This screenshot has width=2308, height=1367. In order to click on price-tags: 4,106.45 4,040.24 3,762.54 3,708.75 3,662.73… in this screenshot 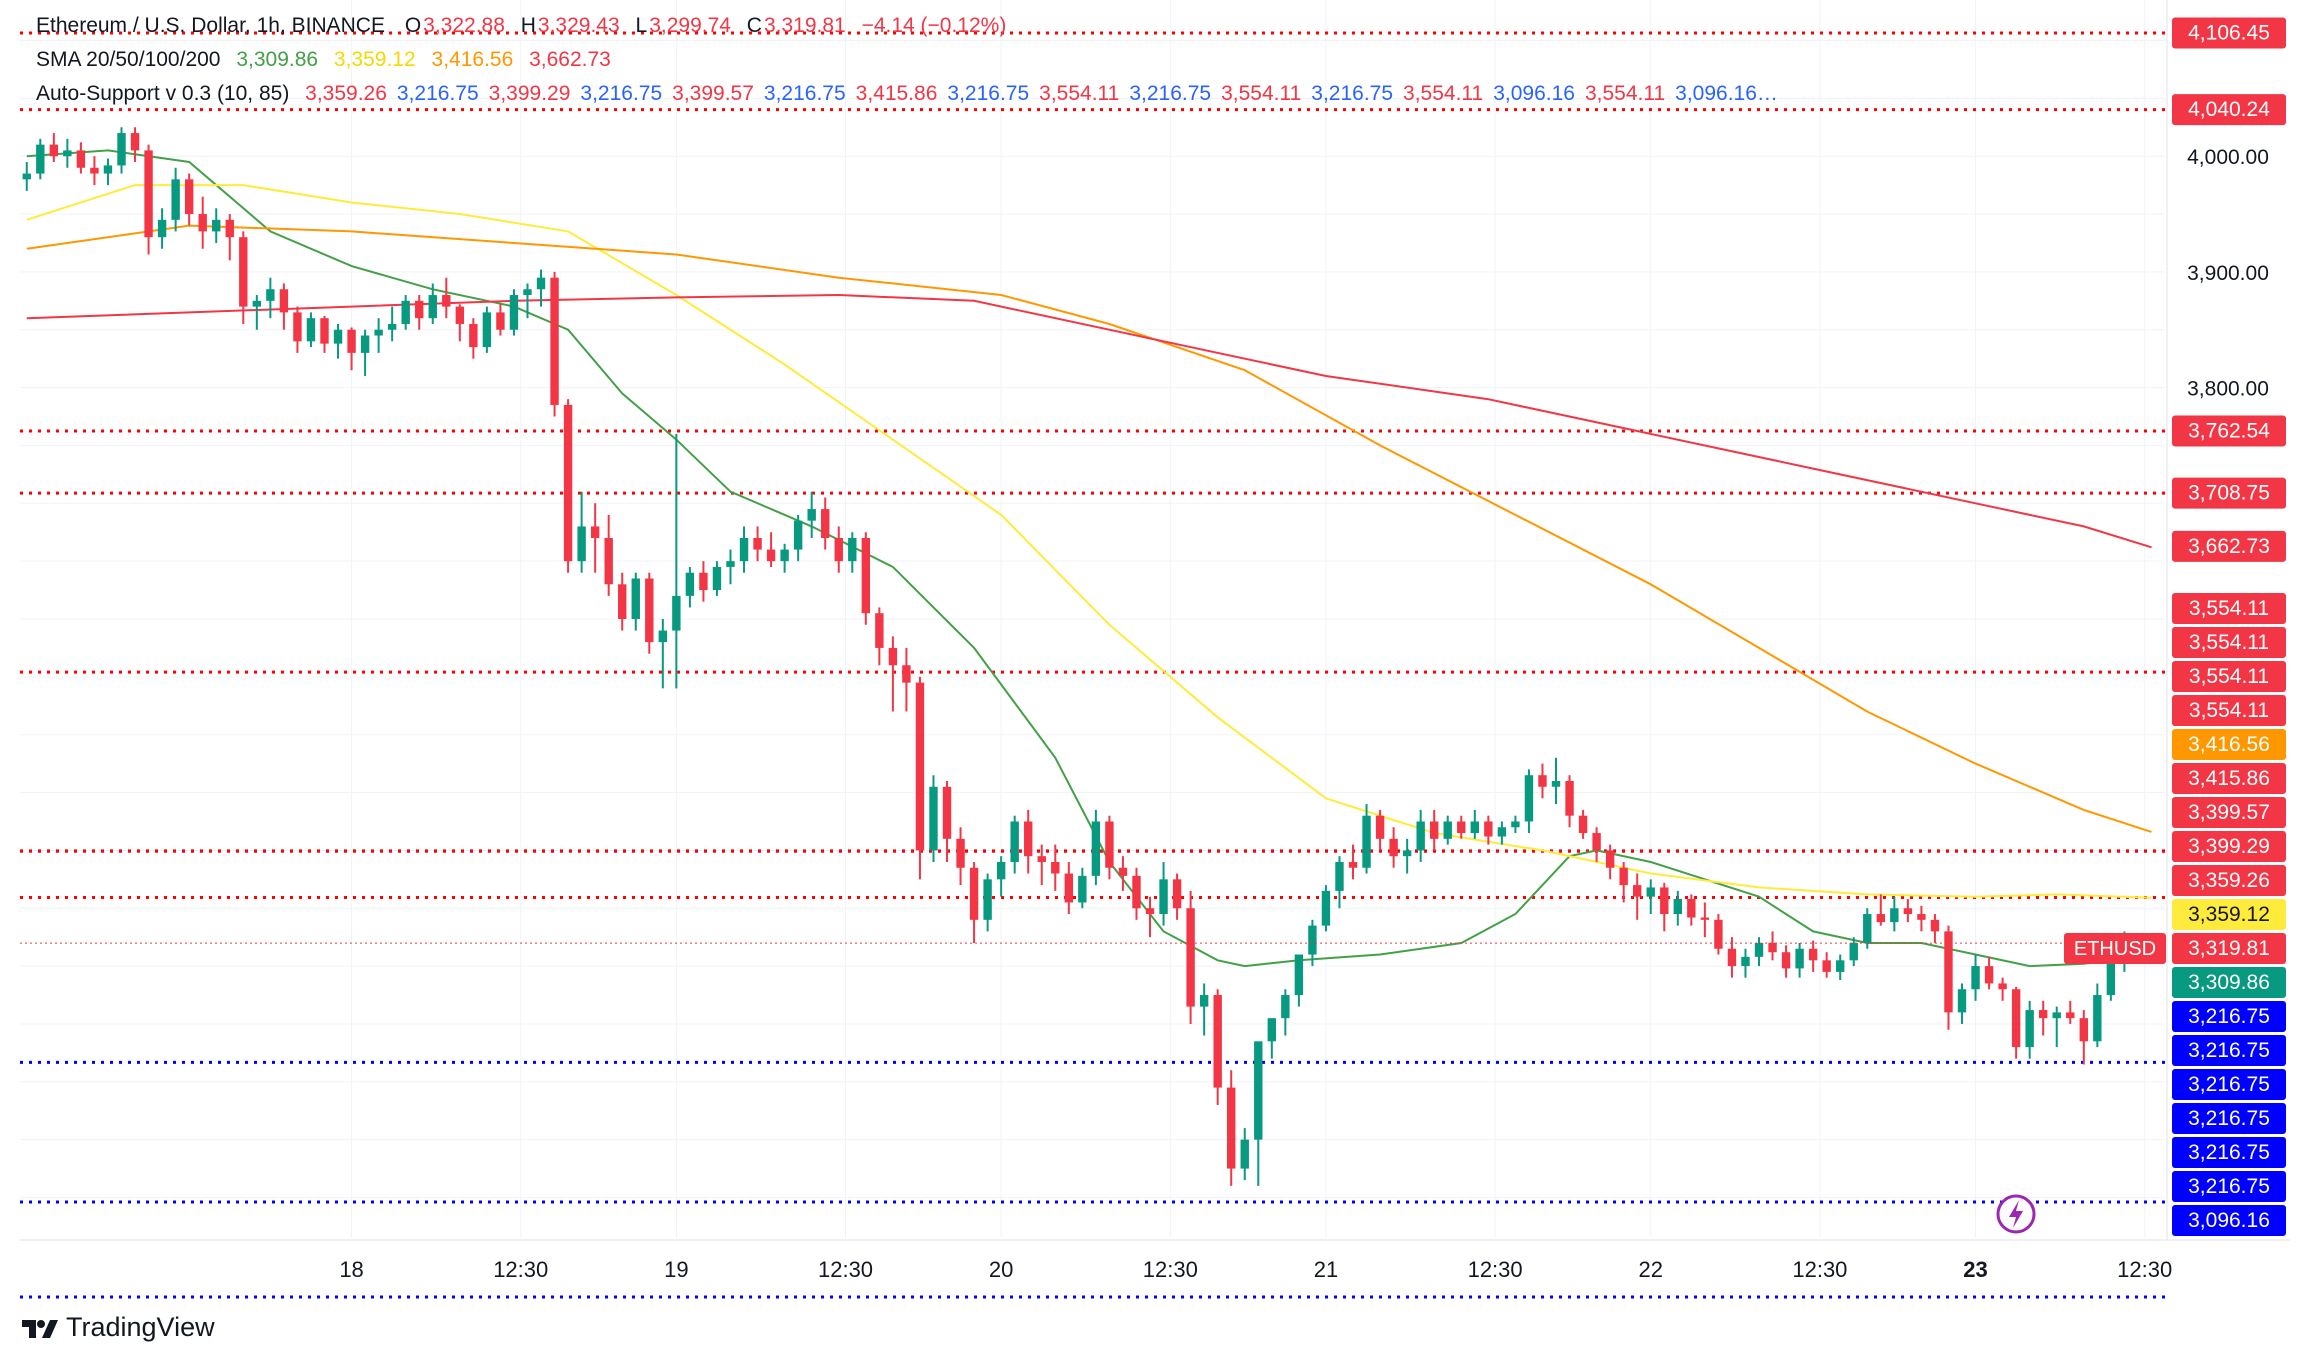, I will do `click(2175, 626)`.